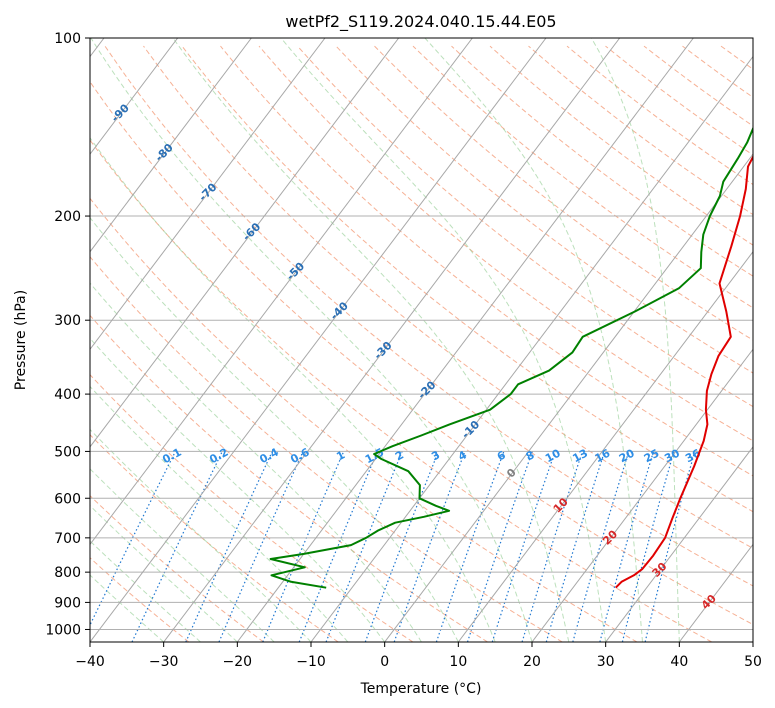  Describe the element at coordinates (67, 499) in the screenshot. I see `y-tick-label: 600` at that location.